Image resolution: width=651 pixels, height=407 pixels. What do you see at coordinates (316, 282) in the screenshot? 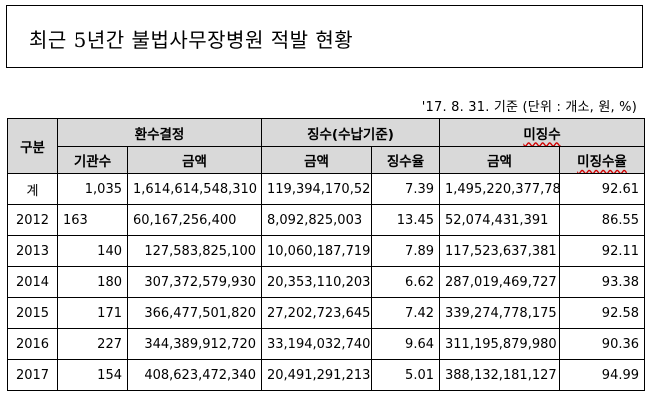
I see `cell-jingsu-amount: 20,353,110,203` at bounding box center [316, 282].